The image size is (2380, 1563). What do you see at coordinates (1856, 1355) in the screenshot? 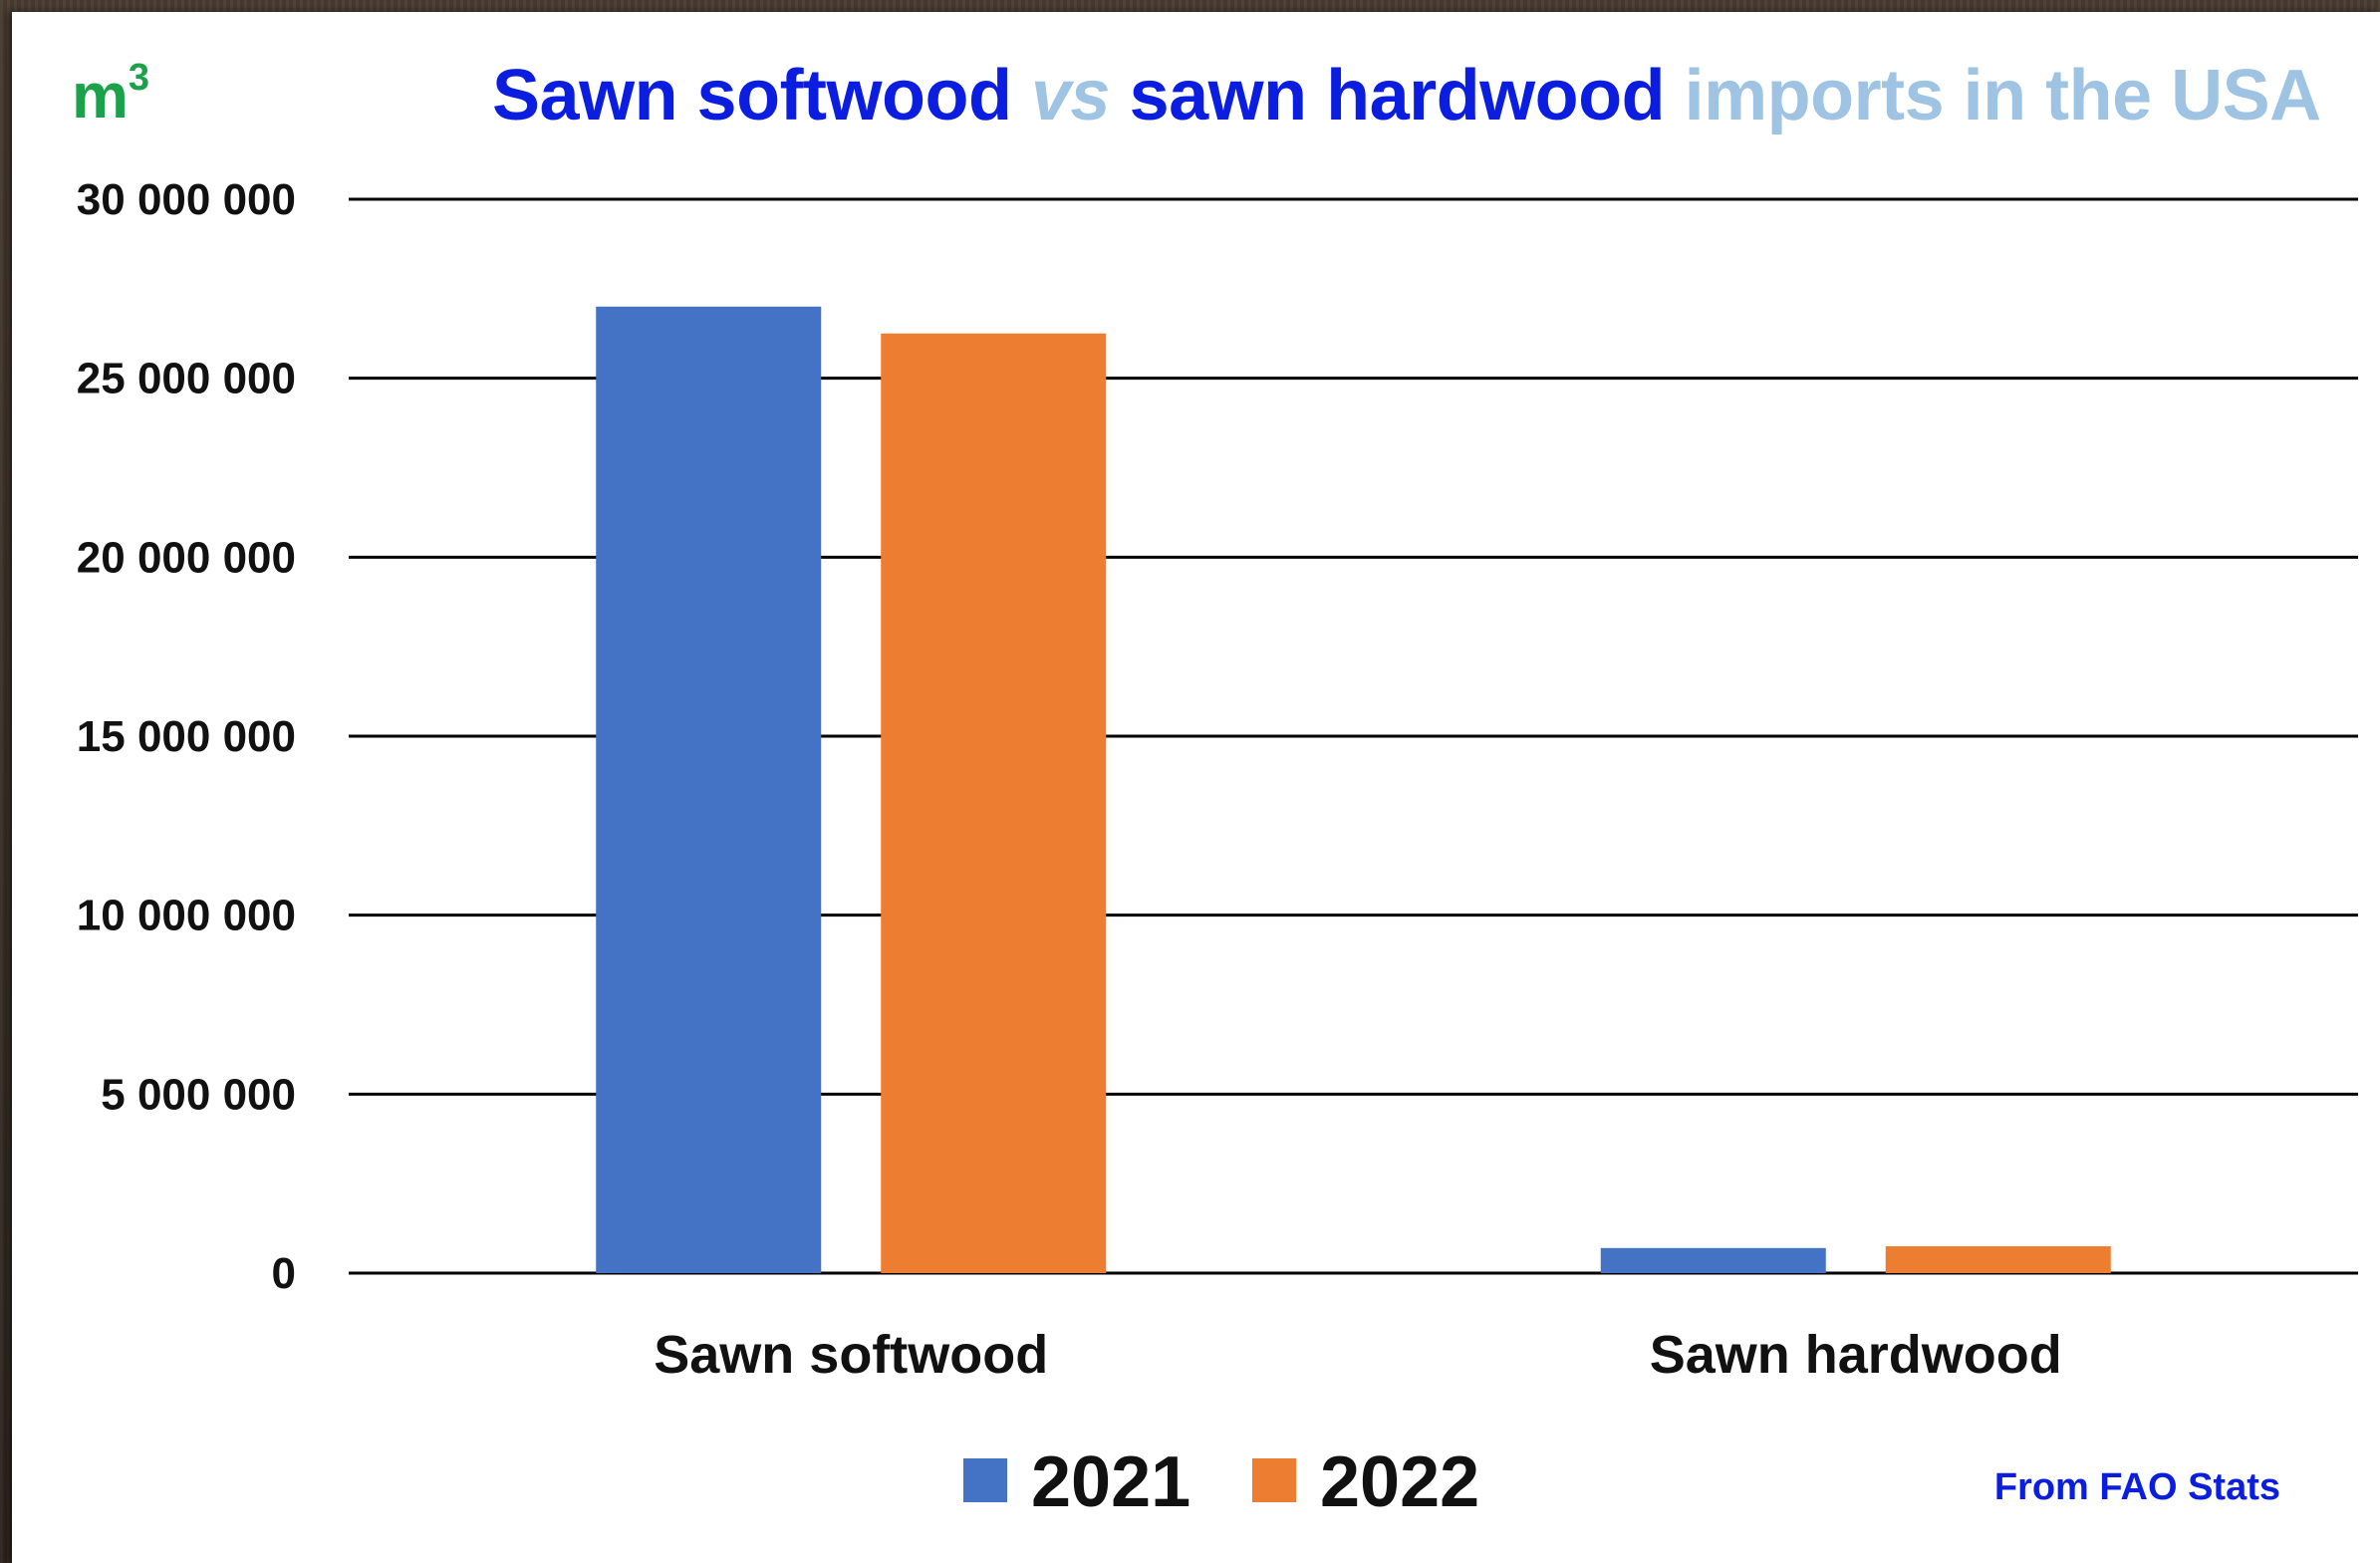
I see `category-label: Sawn hardwood` at bounding box center [1856, 1355].